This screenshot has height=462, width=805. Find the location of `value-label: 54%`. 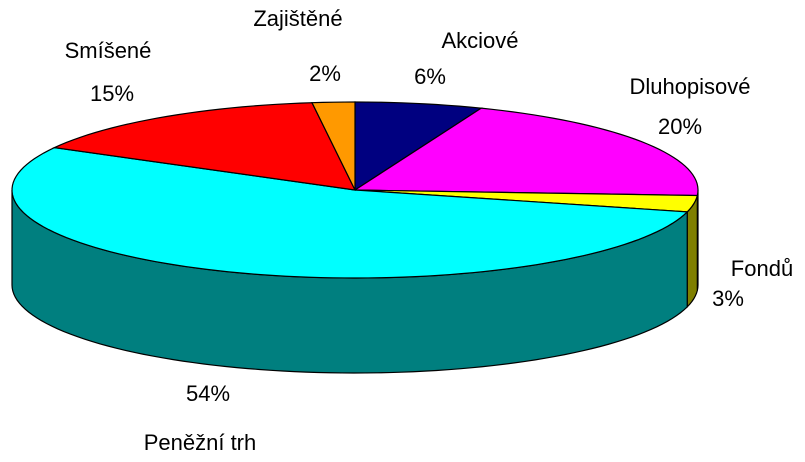

value-label: 54% is located at coordinates (208, 393).